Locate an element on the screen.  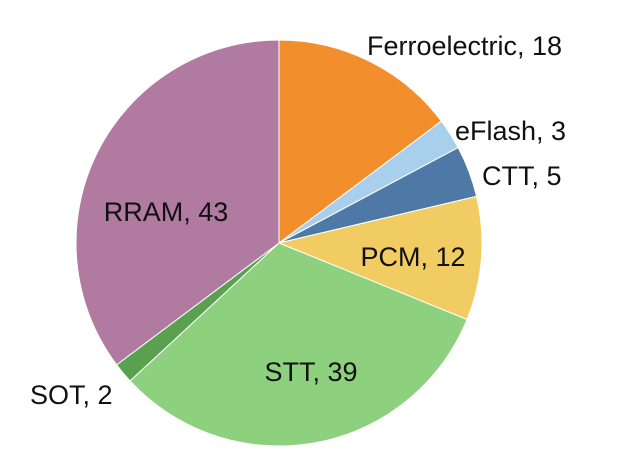
pie-slice-pcm is located at coordinates (380, 258).